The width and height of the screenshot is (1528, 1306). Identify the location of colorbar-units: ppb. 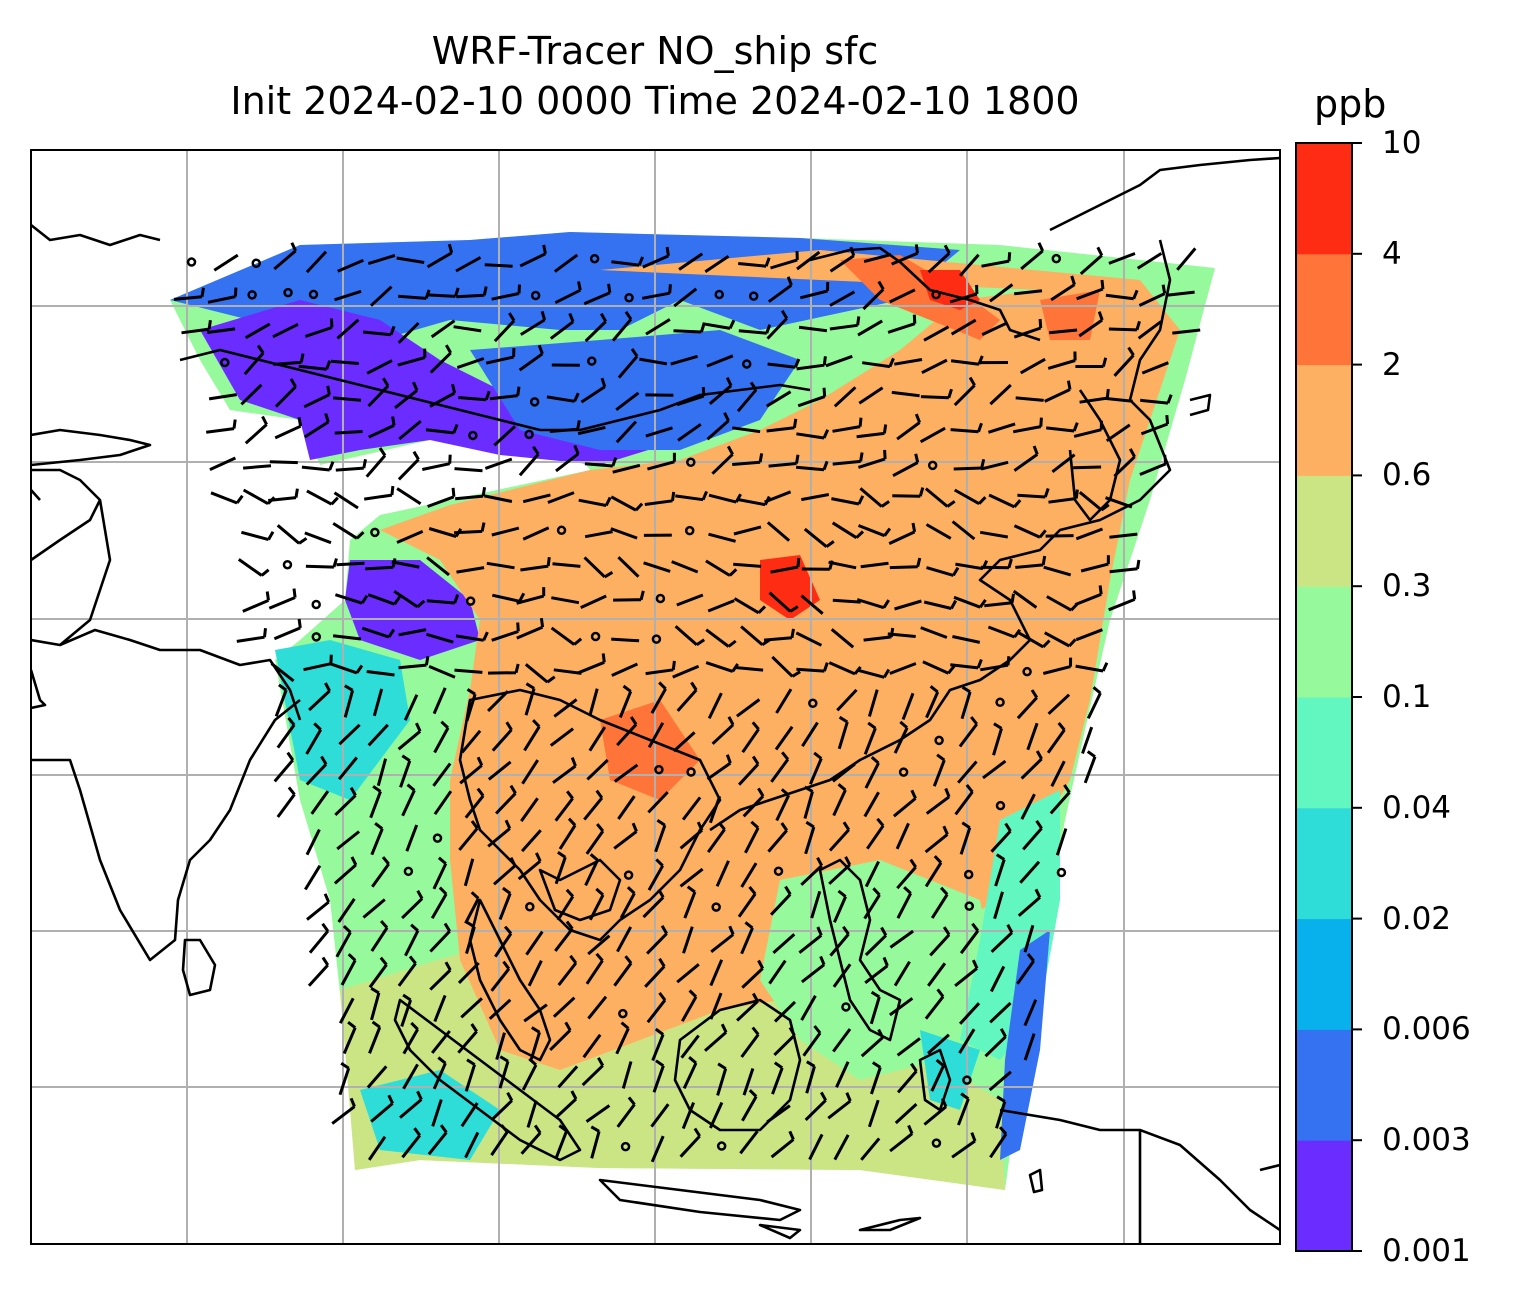
(1350, 104).